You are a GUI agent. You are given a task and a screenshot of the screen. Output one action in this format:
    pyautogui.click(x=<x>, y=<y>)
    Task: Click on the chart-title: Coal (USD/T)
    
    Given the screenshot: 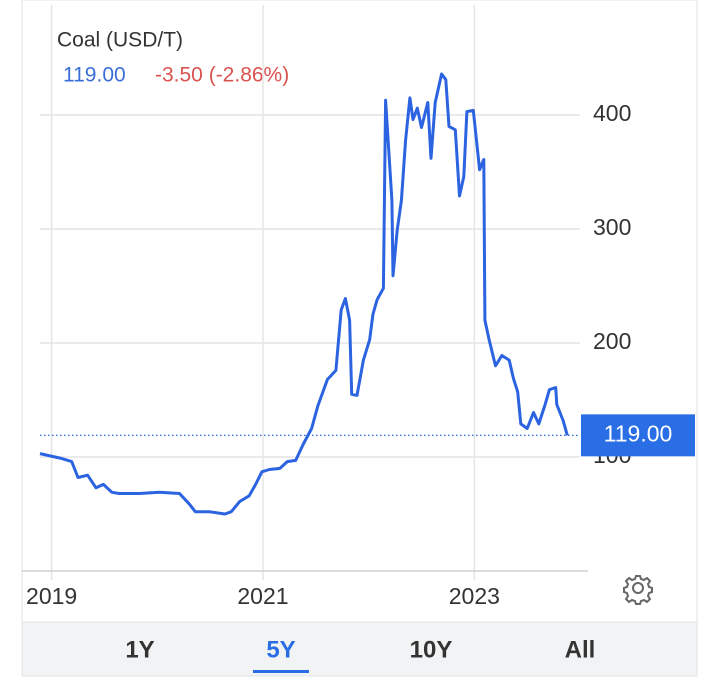 What is the action you would take?
    pyautogui.click(x=120, y=40)
    